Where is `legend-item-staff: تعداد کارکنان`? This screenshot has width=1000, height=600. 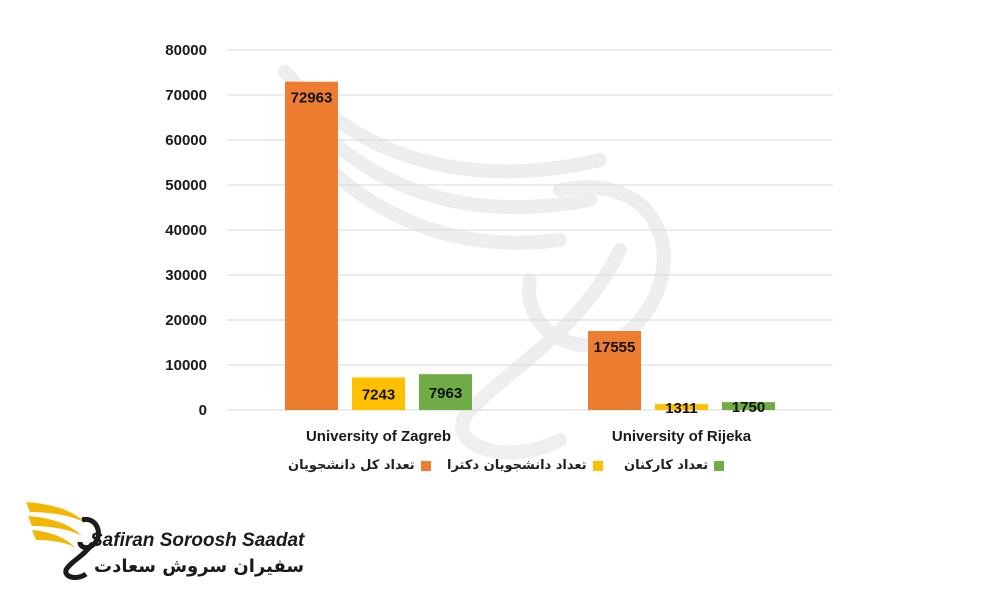 legend-item-staff: تعداد کارکنان is located at coordinates (674, 465).